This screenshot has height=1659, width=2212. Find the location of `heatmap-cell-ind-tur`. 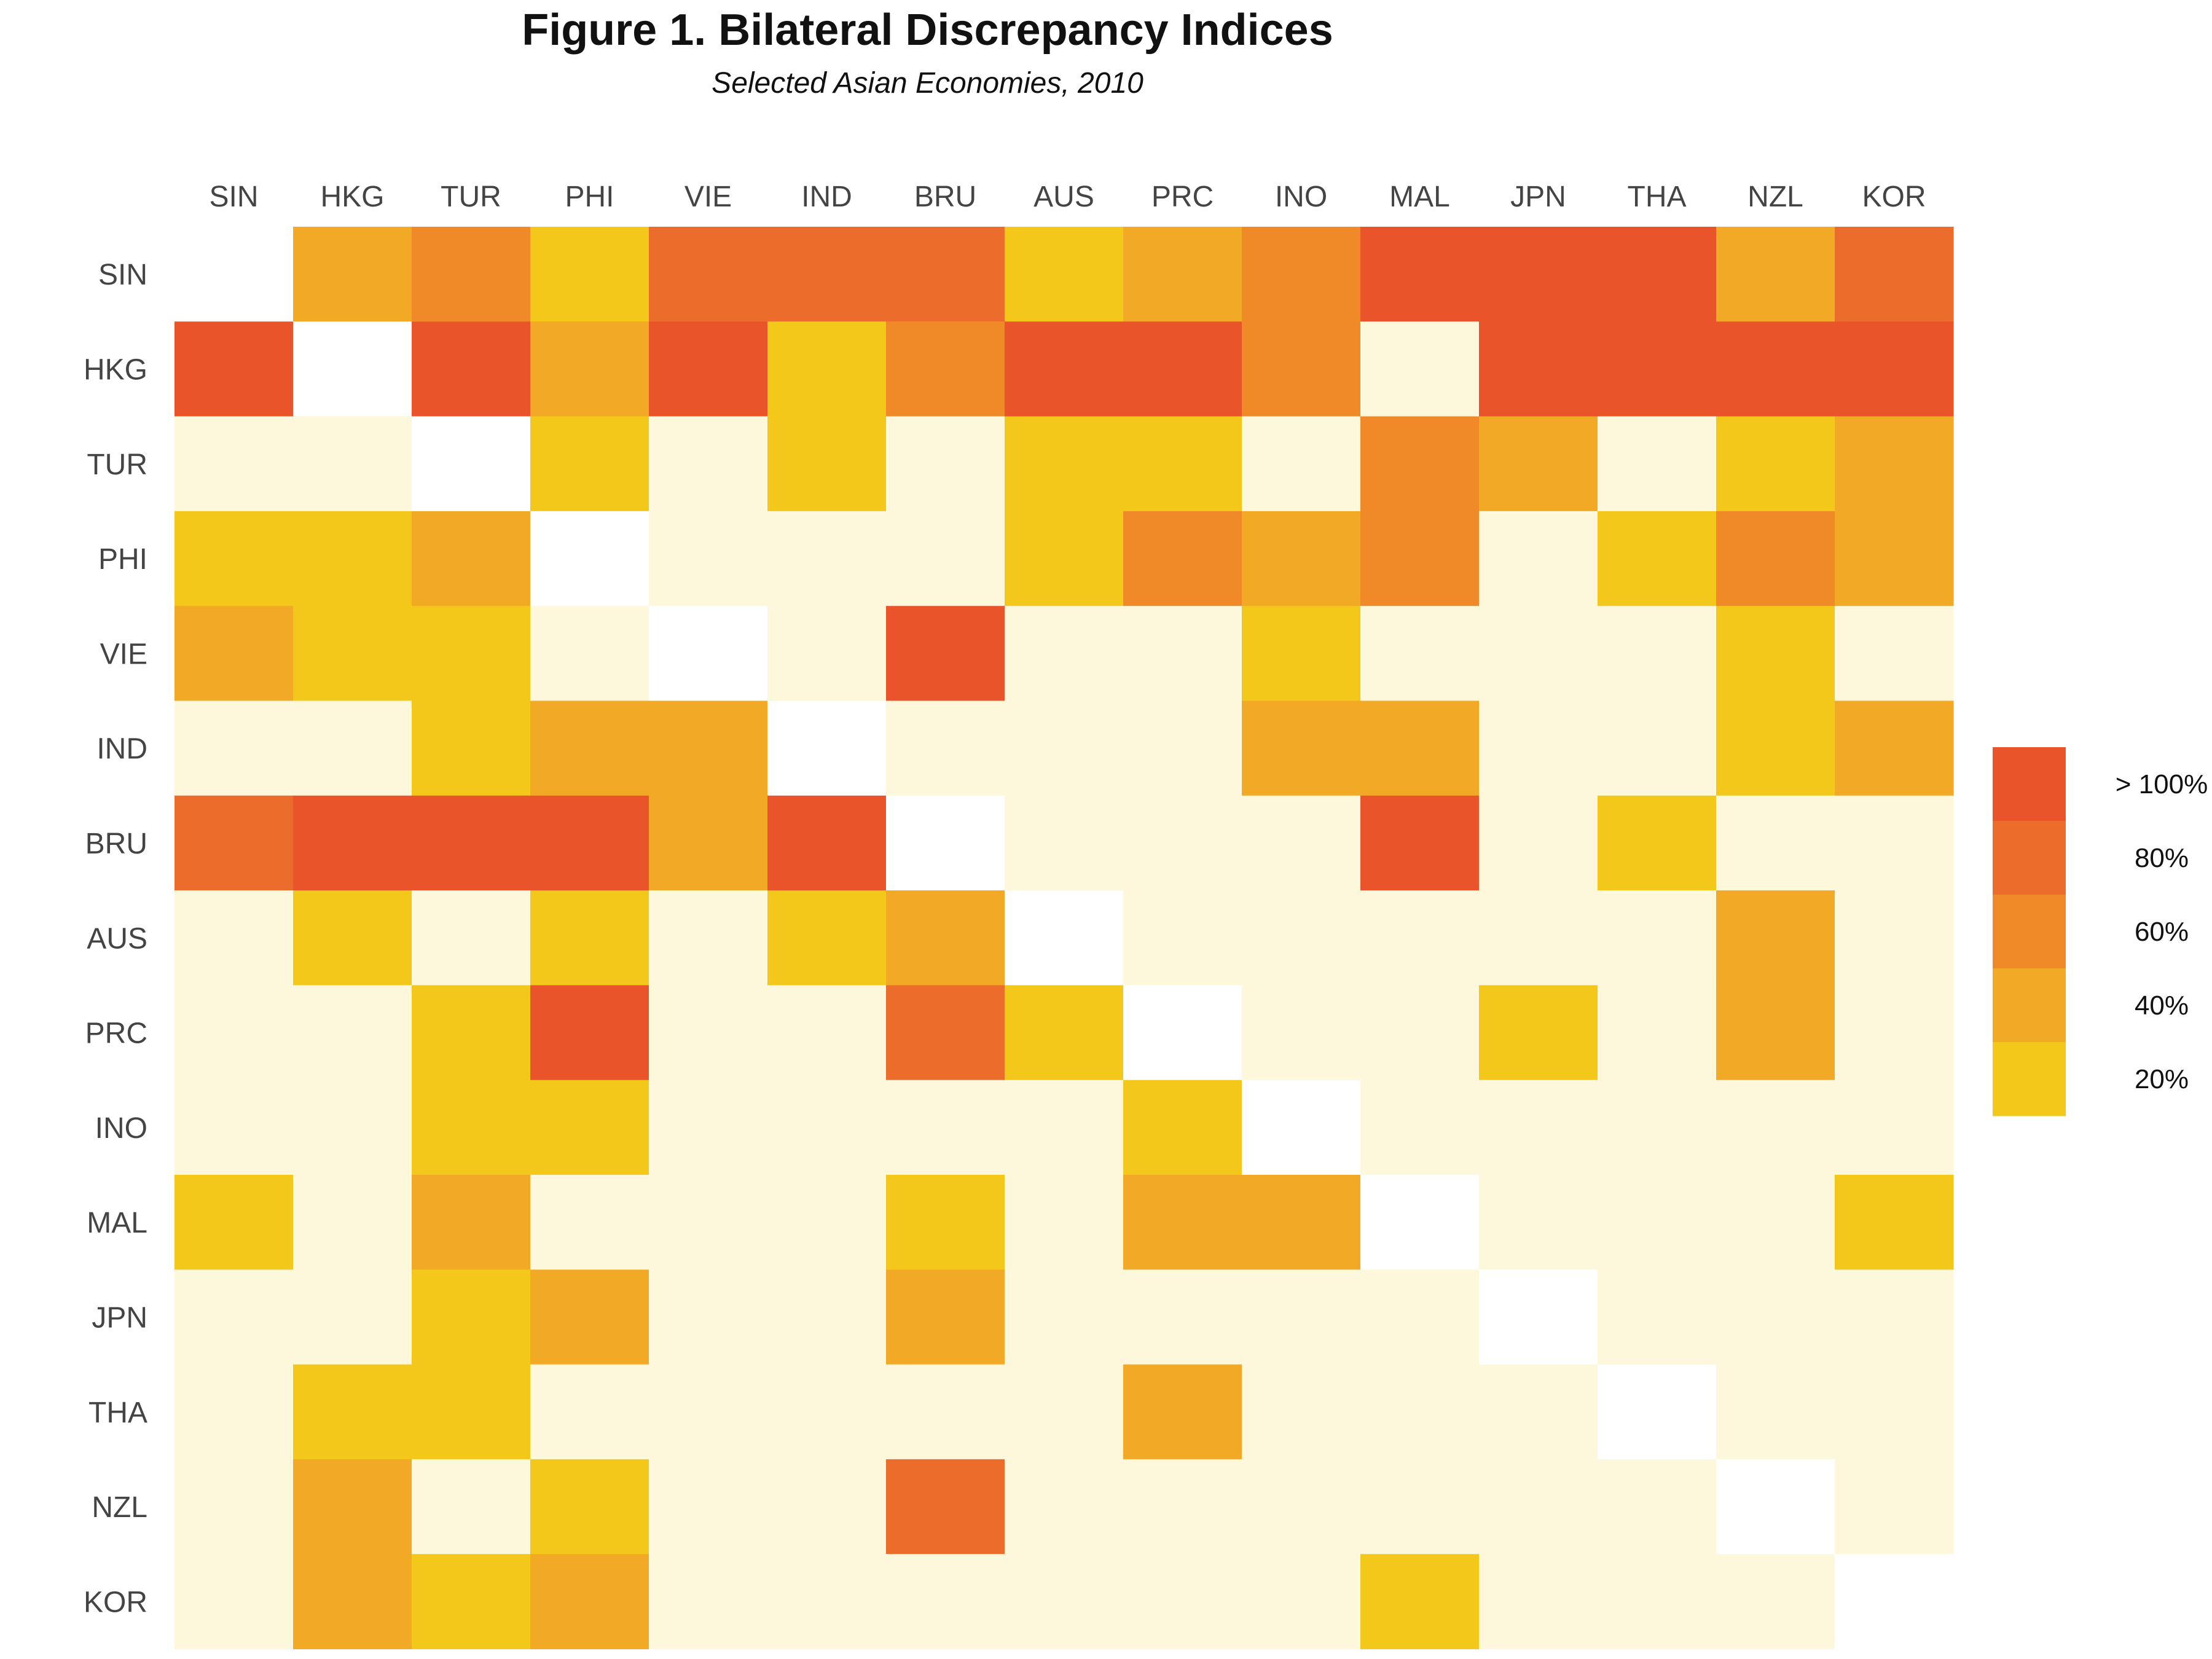

heatmap-cell-ind-tur is located at coordinates (471, 748).